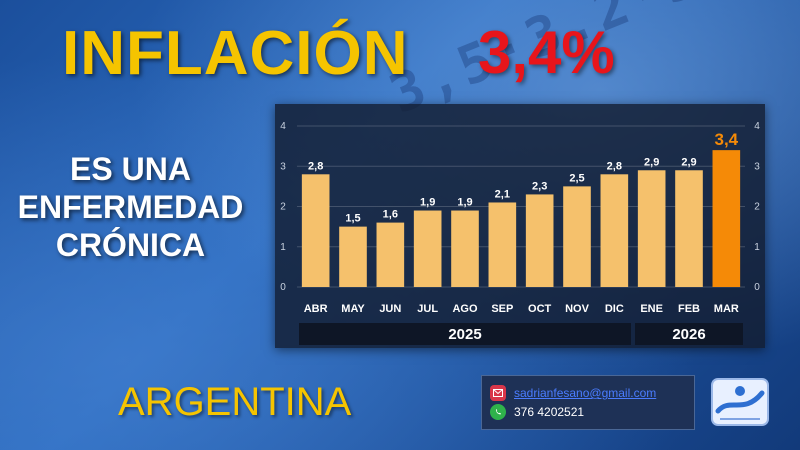 Image resolution: width=800 pixels, height=450 pixels. Describe the element at coordinates (235, 402) in the screenshot. I see `country-label: ARGENTINA` at that location.